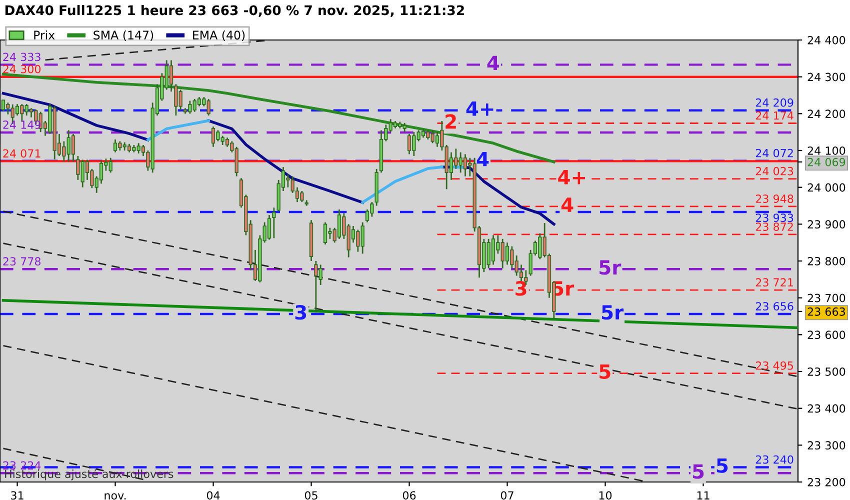 The image size is (850, 500). Describe the element at coordinates (605, 495) in the screenshot. I see `x-tick-label: 10` at that location.